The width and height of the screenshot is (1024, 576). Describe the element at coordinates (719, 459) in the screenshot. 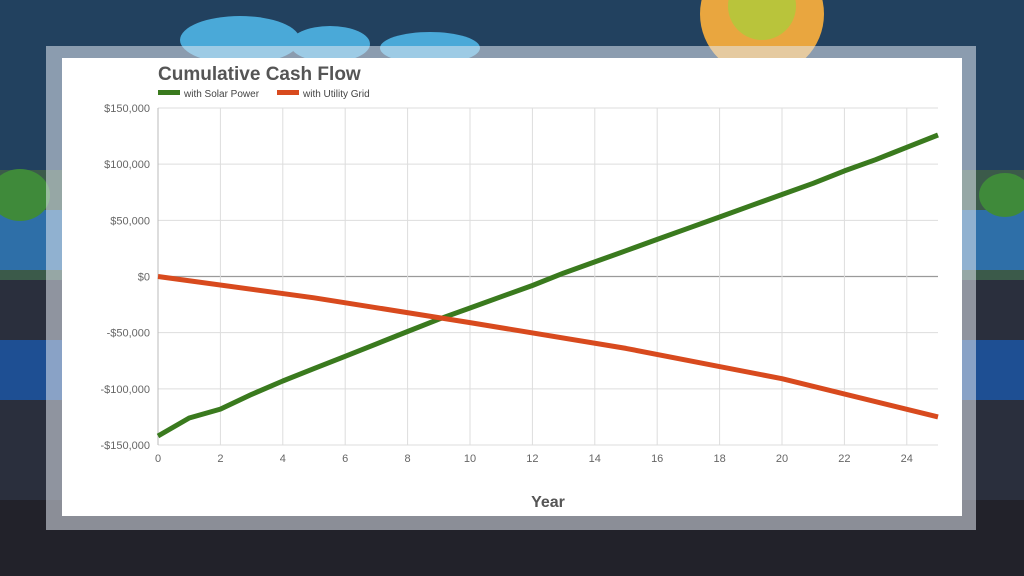

I see `x-tick-label: 18` at that location.